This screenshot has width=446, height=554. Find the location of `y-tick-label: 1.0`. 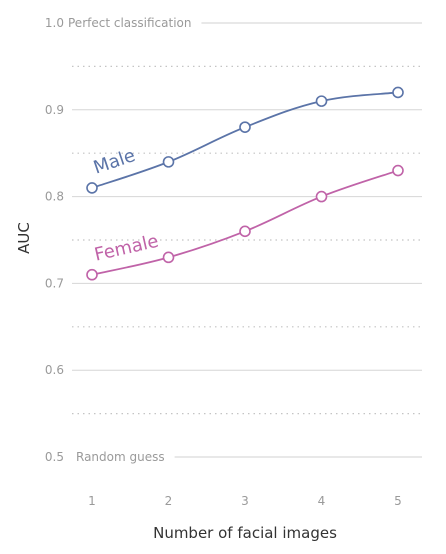

y-tick-label: 1.0 is located at coordinates (54, 23).